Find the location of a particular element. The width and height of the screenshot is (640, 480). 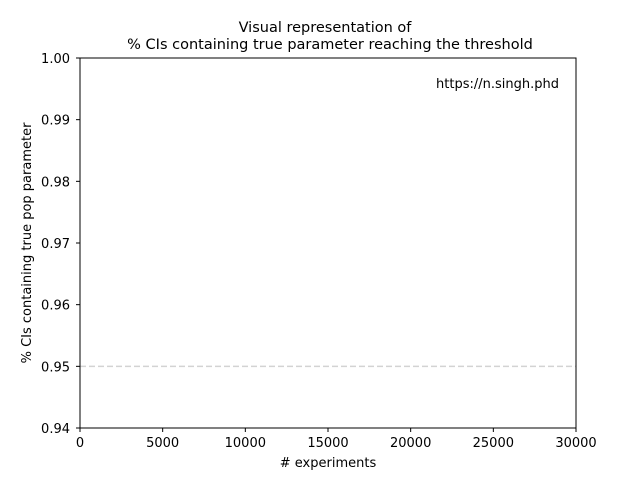

x-axis-label: # experiments is located at coordinates (328, 463).